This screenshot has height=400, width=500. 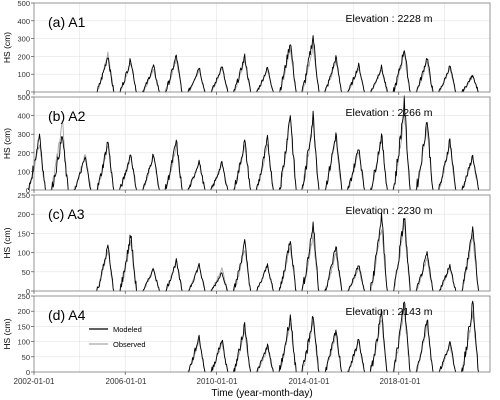 What do you see at coordinates (389, 113) in the screenshot?
I see `elevation-annotation: Elevation : 2266 m` at bounding box center [389, 113].